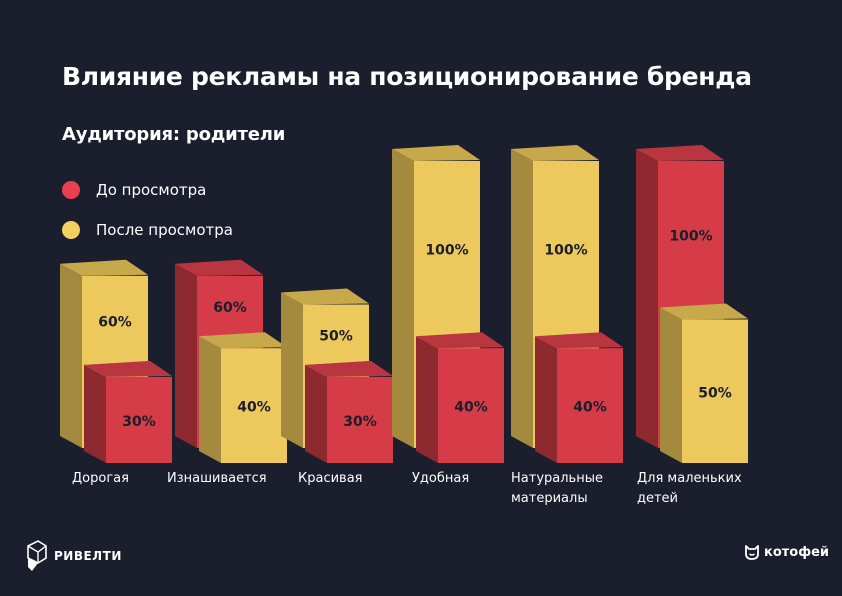 Image resolution: width=842 pixels, height=596 pixels. Describe the element at coordinates (37, 555) in the screenshot. I see `rivelti-icon` at that location.